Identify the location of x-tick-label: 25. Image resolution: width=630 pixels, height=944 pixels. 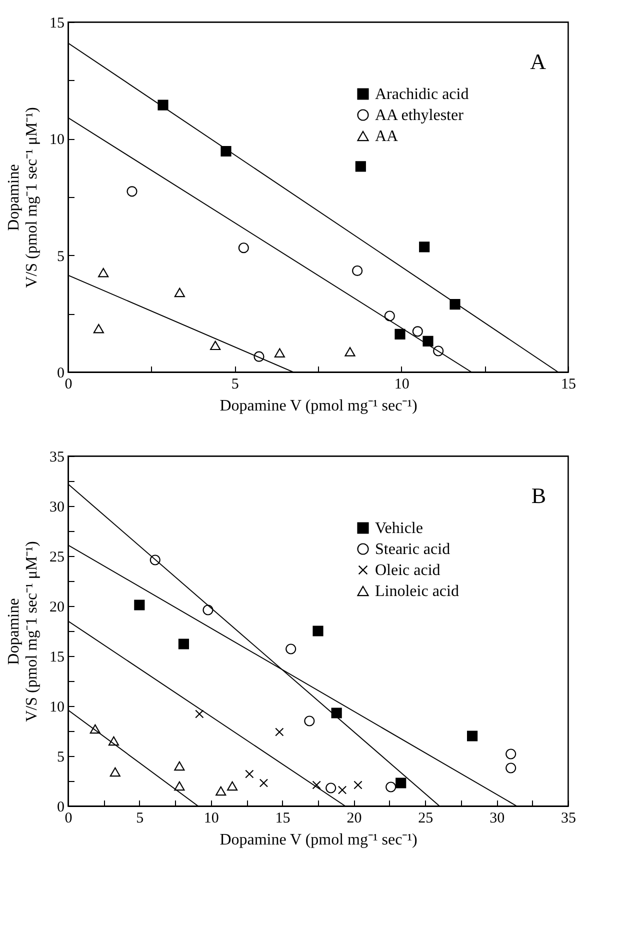
(426, 818).